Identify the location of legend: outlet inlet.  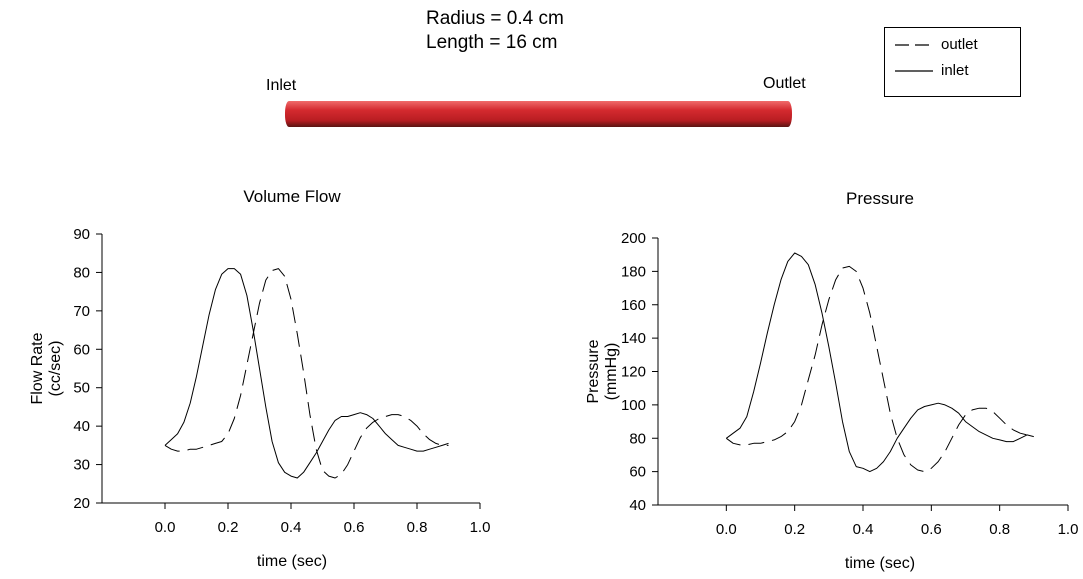
(952, 62).